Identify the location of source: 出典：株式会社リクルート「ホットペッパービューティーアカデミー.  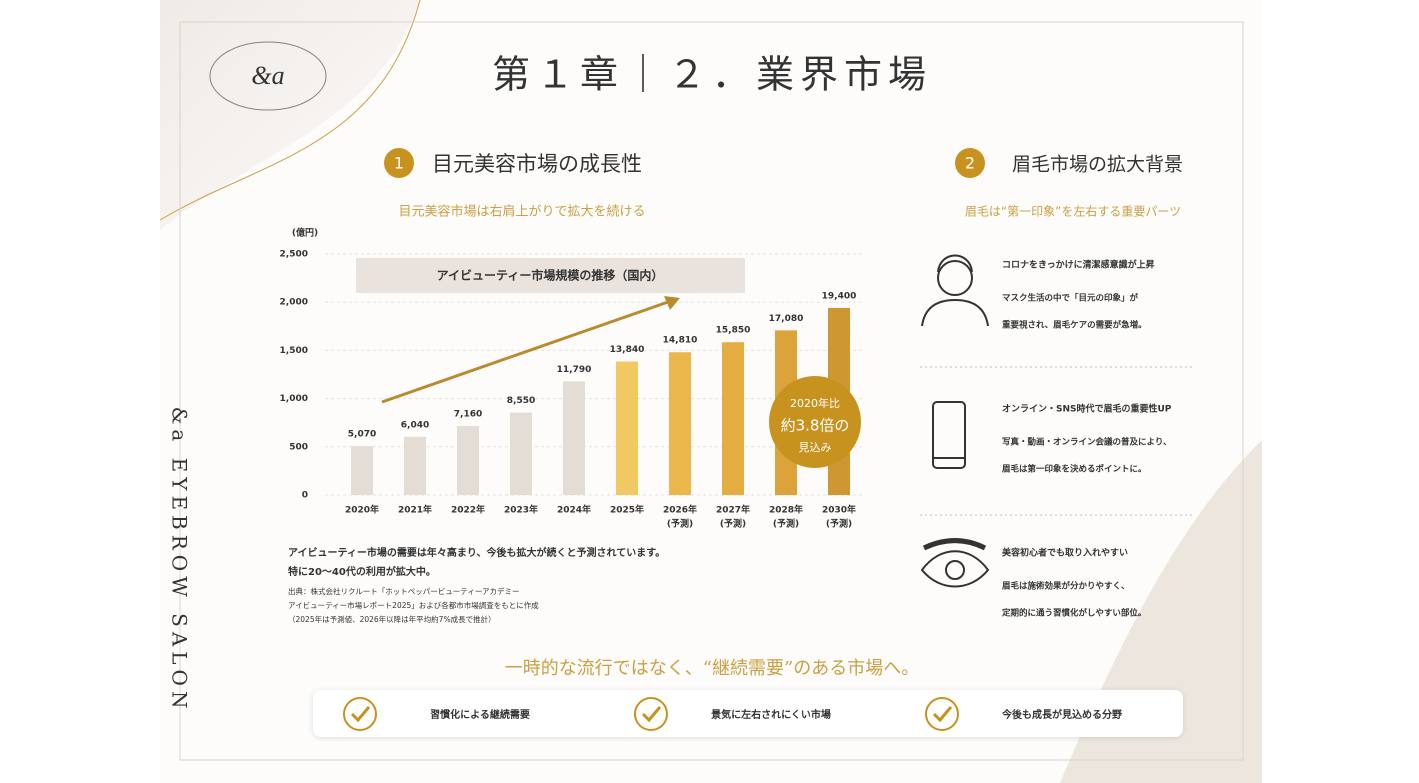
(404, 591).